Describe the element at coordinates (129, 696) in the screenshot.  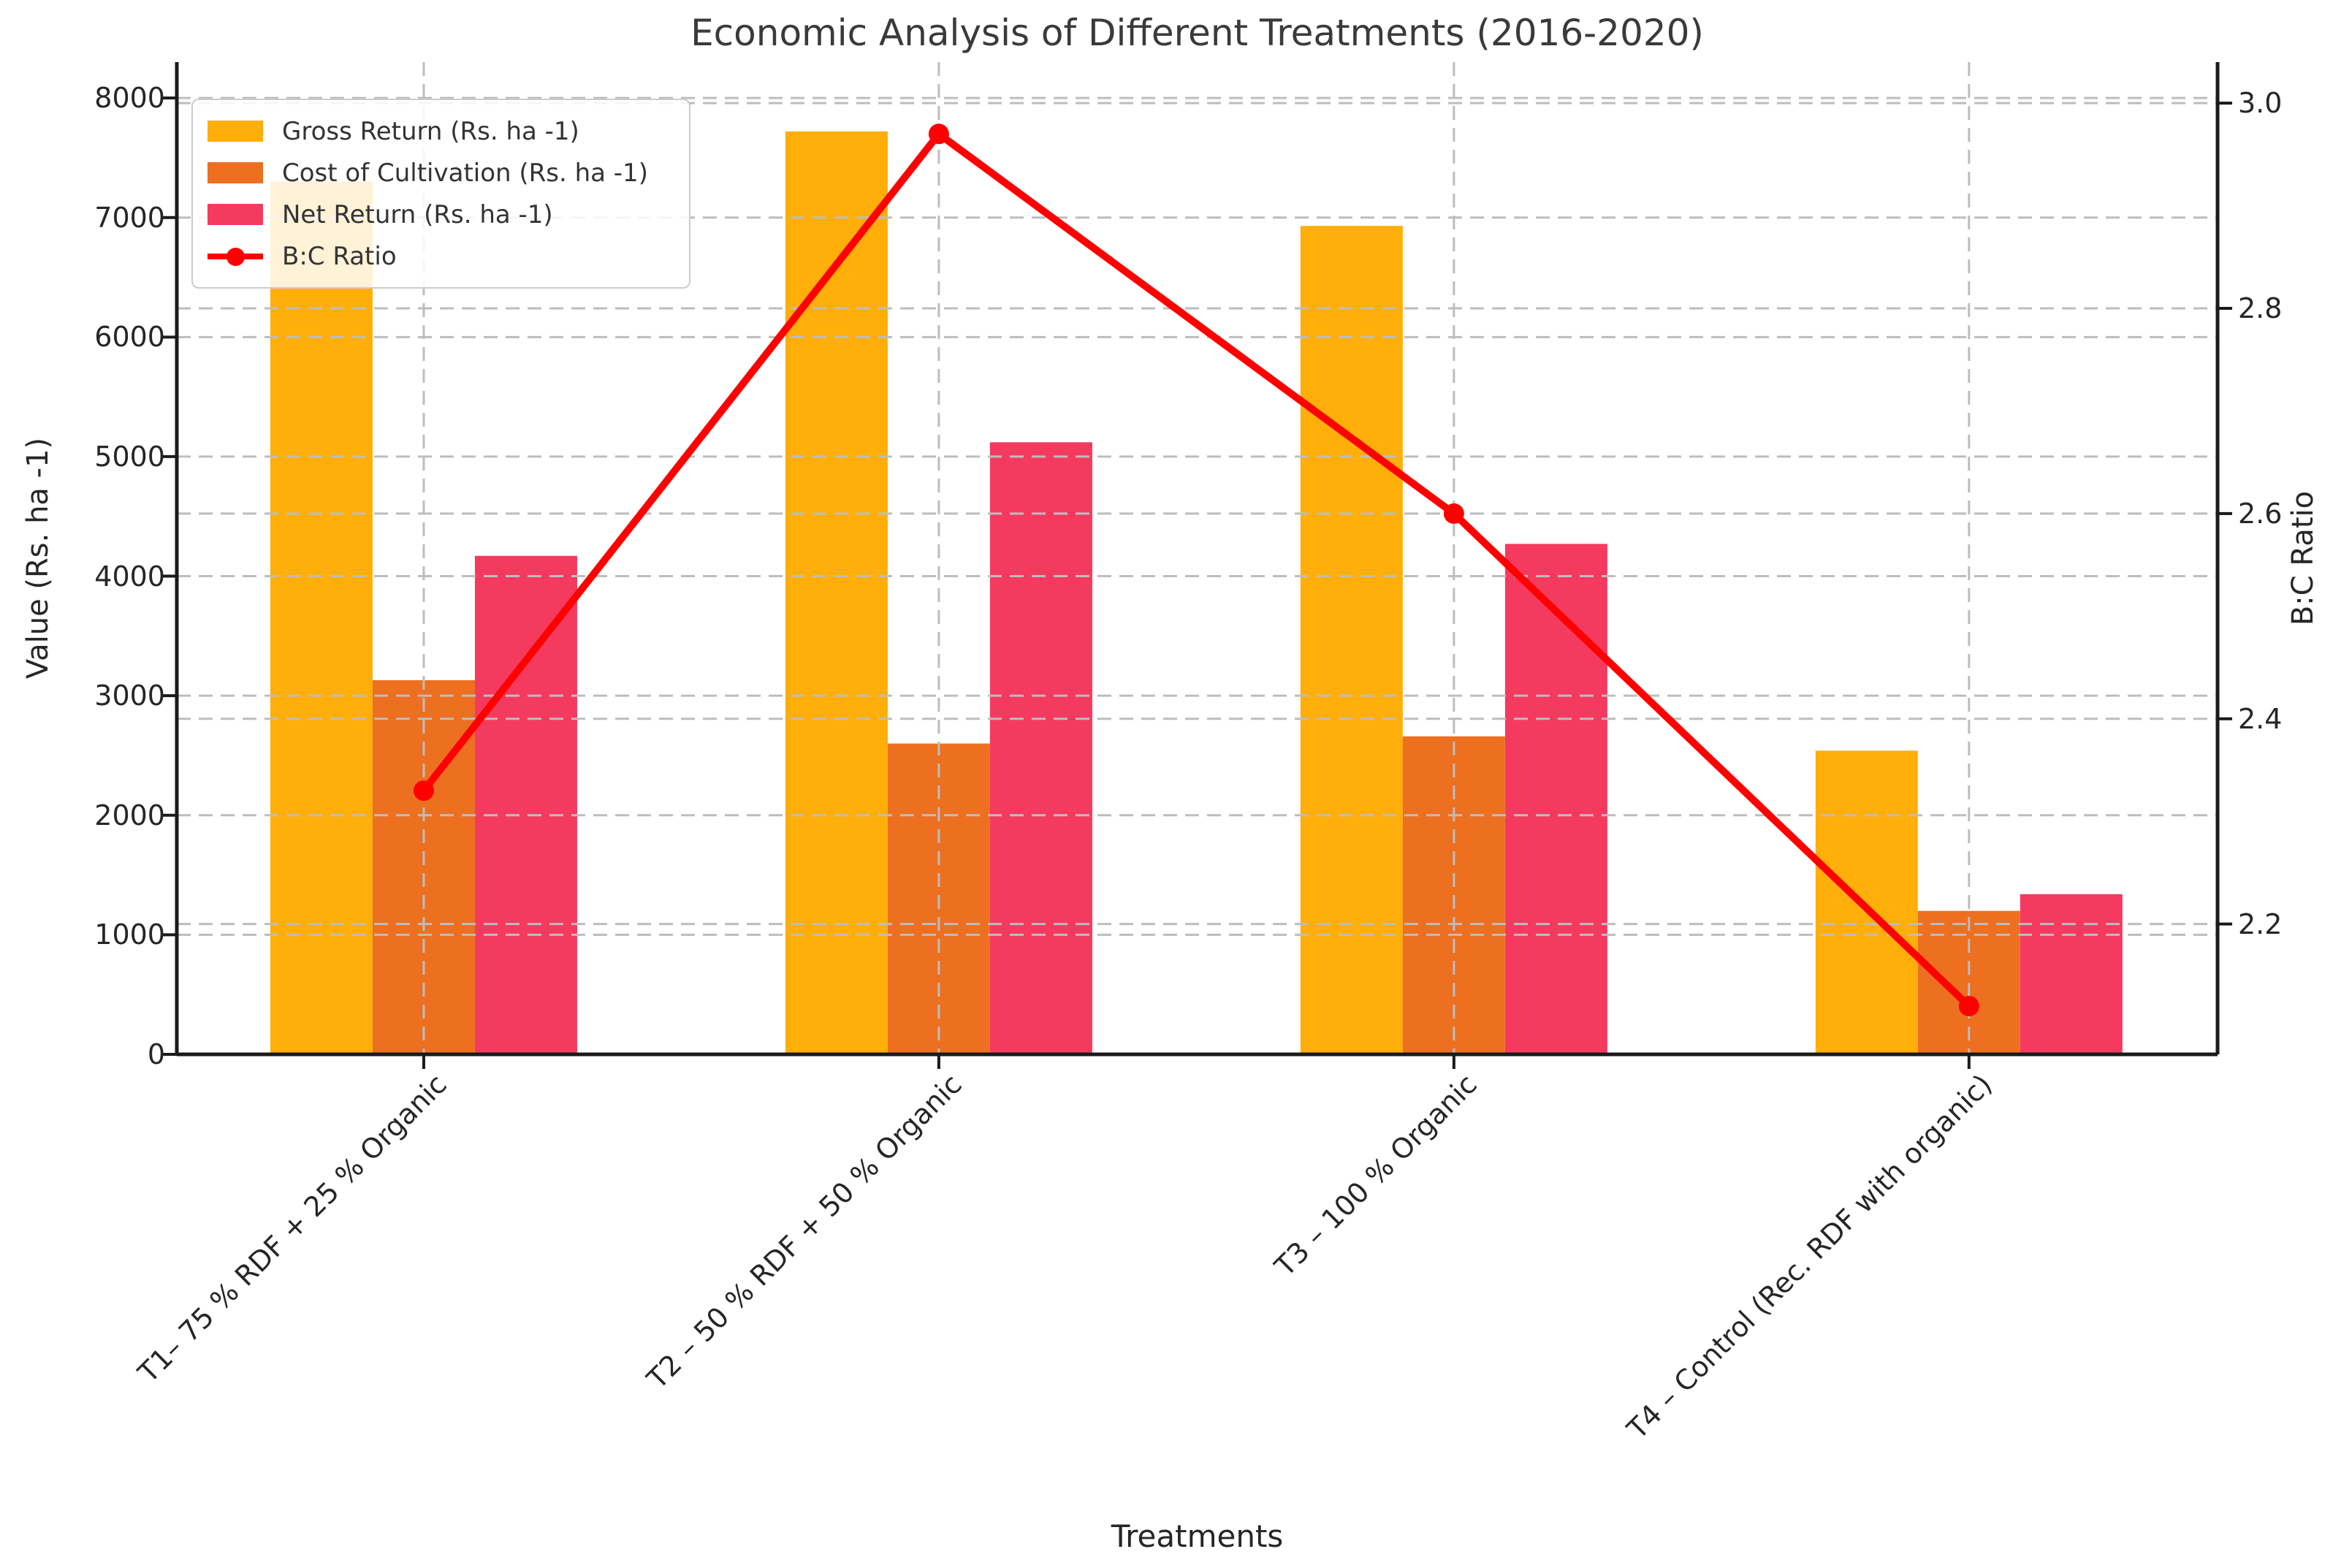
I see `y-tick-label-left-3000: 3000` at that location.